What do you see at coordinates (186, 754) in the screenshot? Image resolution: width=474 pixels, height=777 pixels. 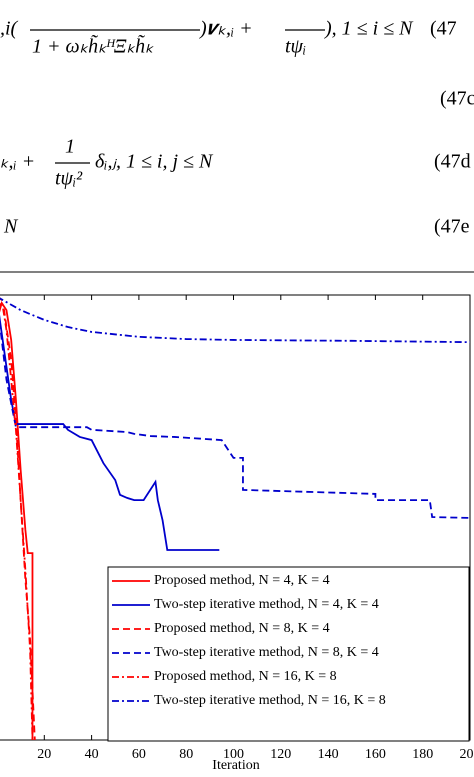 I see `x-tick-label: 80` at bounding box center [186, 754].